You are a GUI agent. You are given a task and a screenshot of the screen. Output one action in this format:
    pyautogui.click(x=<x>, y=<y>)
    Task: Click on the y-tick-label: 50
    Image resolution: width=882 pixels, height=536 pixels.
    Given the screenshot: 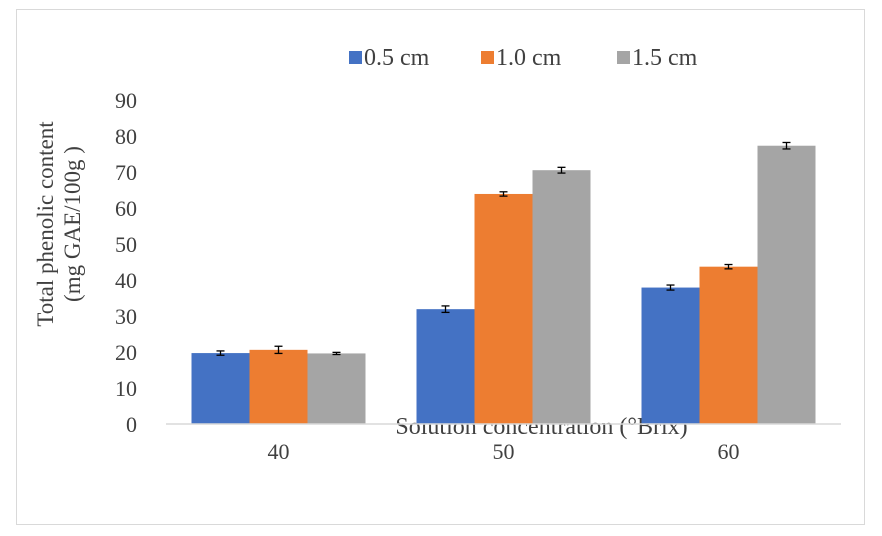 What is the action you would take?
    pyautogui.click(x=126, y=244)
    